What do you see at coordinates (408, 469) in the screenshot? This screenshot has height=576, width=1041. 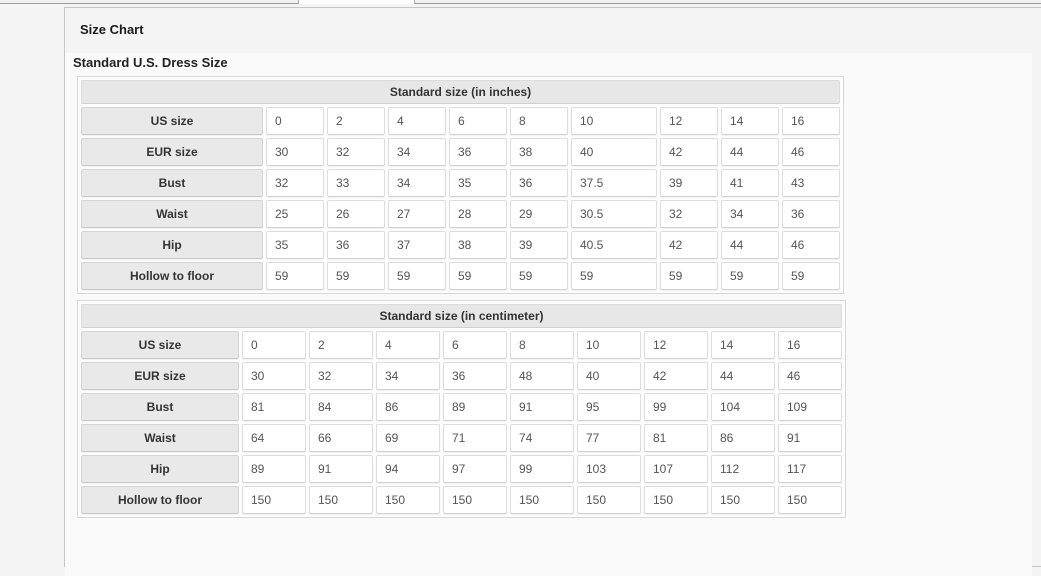 I see `size-value-cell: 94` at bounding box center [408, 469].